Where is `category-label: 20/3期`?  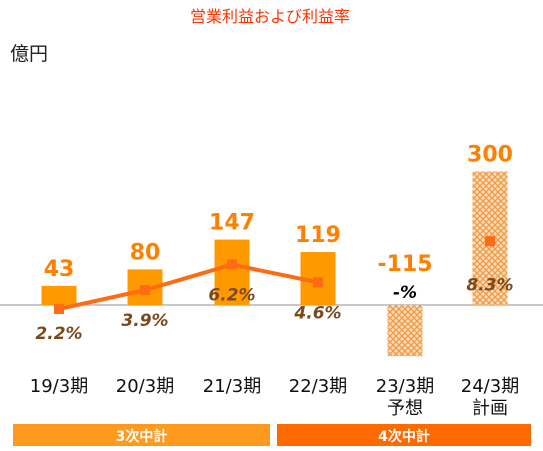
category-label: 20/3期 is located at coordinates (145, 386).